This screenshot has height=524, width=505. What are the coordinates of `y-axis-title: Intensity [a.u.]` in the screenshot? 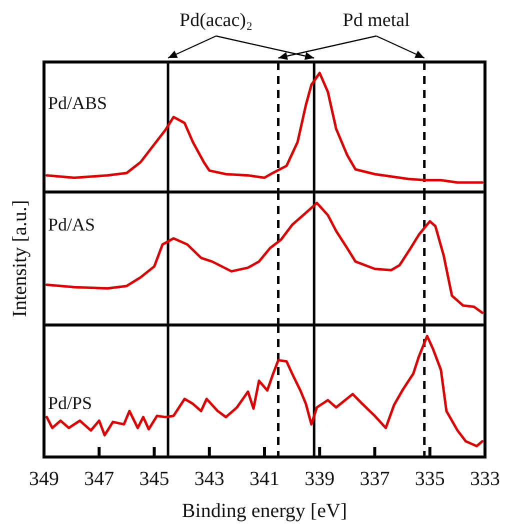 It's located at (20, 259).